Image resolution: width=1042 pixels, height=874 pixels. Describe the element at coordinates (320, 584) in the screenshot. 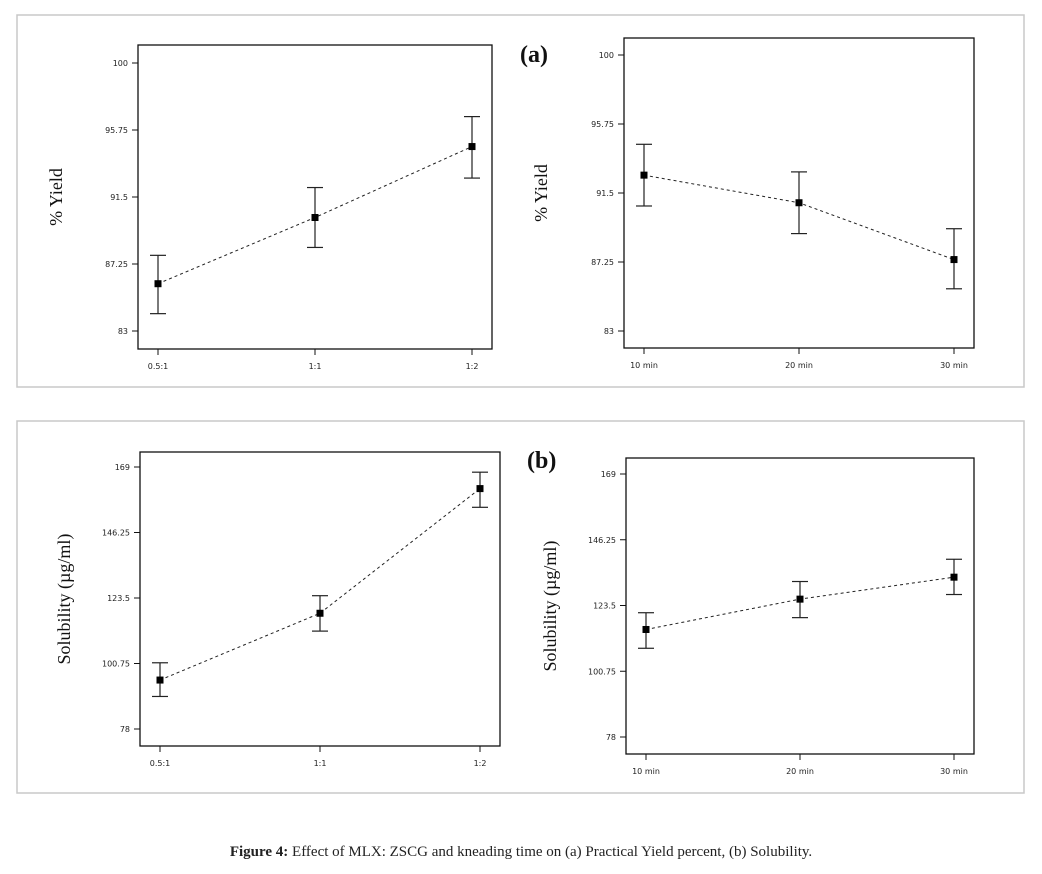

I see `series-line` at that location.